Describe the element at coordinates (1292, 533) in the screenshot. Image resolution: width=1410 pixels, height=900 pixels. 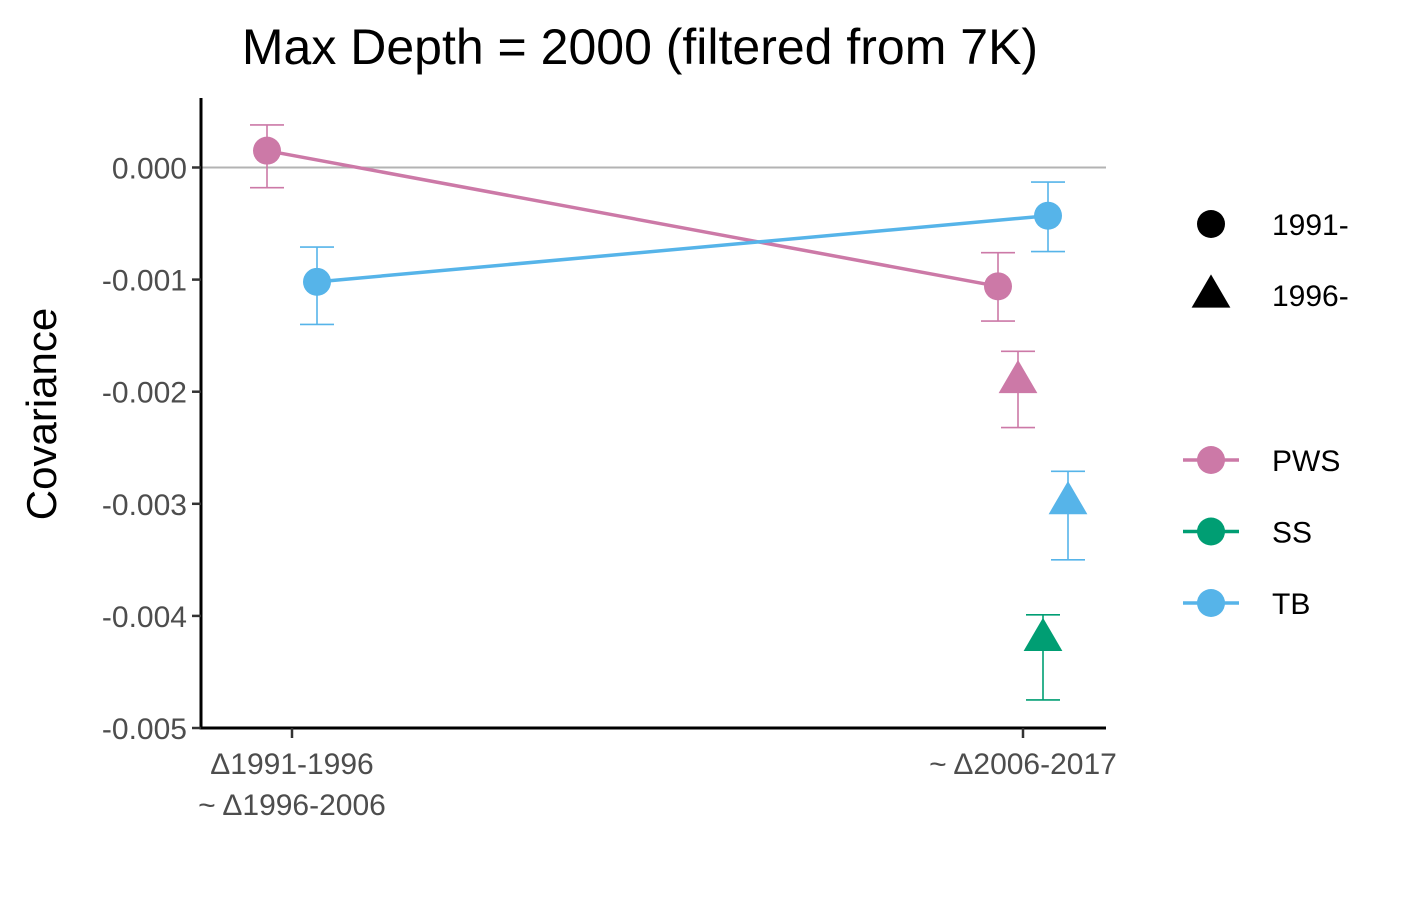
I see `legend-label-ss: SS` at that location.